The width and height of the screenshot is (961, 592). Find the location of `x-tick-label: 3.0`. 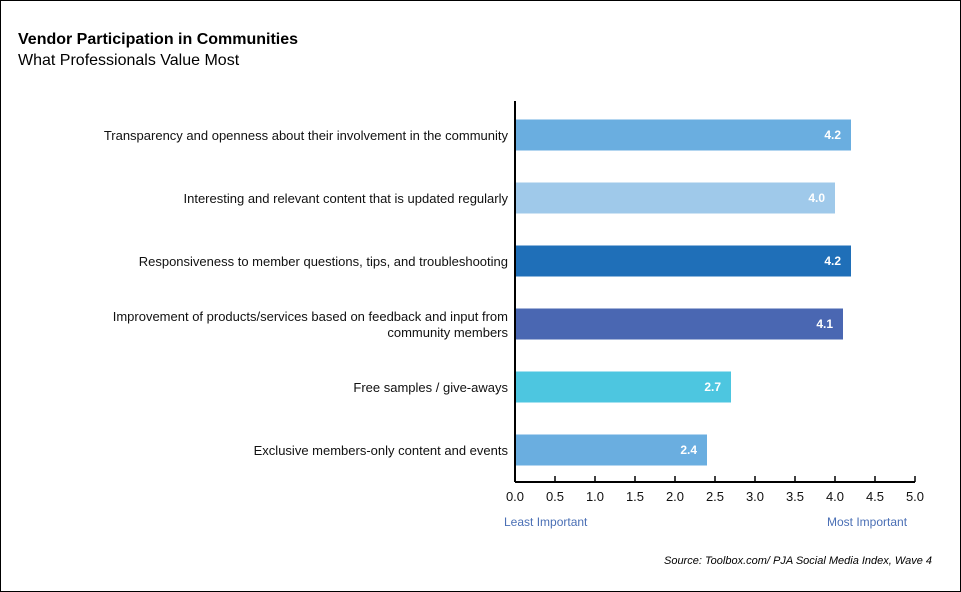

x-tick-label: 3.0 is located at coordinates (755, 496).